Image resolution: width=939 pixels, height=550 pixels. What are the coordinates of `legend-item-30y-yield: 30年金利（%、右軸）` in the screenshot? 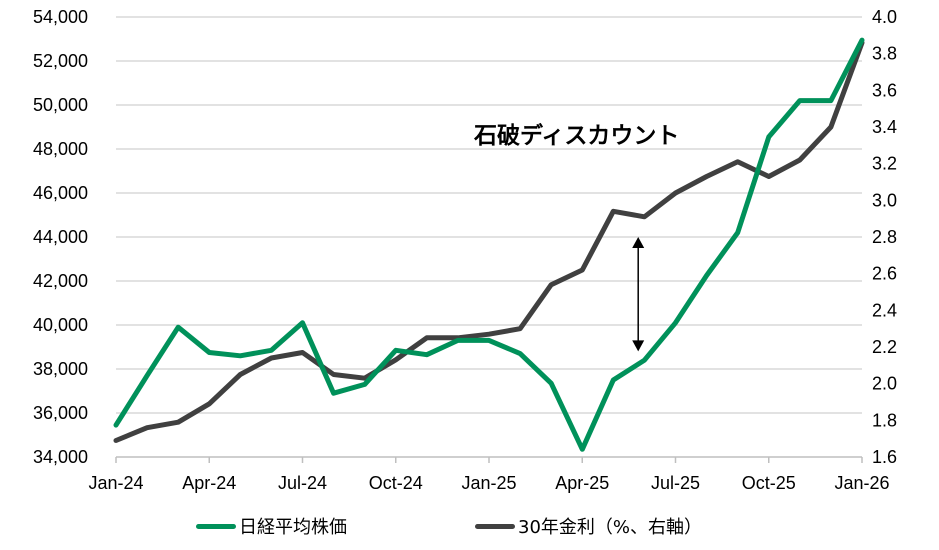 It's located at (588, 526).